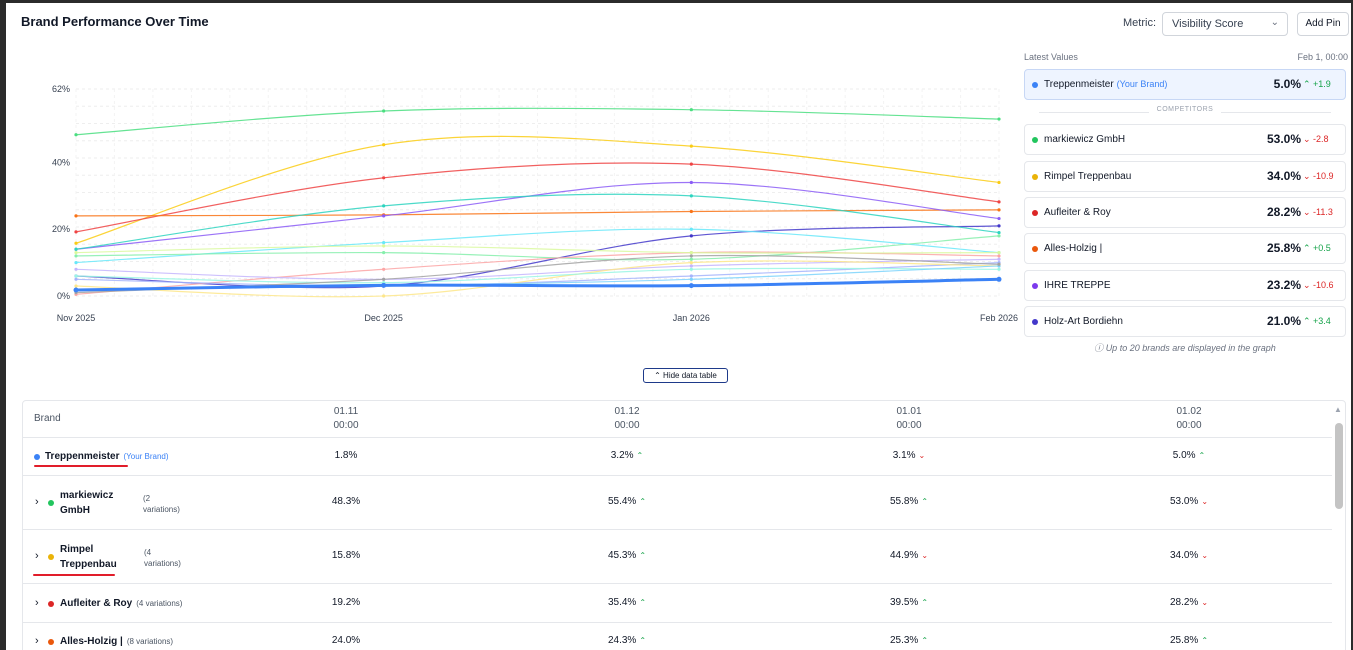 Image resolution: width=1353 pixels, height=650 pixels. Describe the element at coordinates (1338, 409) in the screenshot. I see `scroll-up-icon: ▲` at that location.